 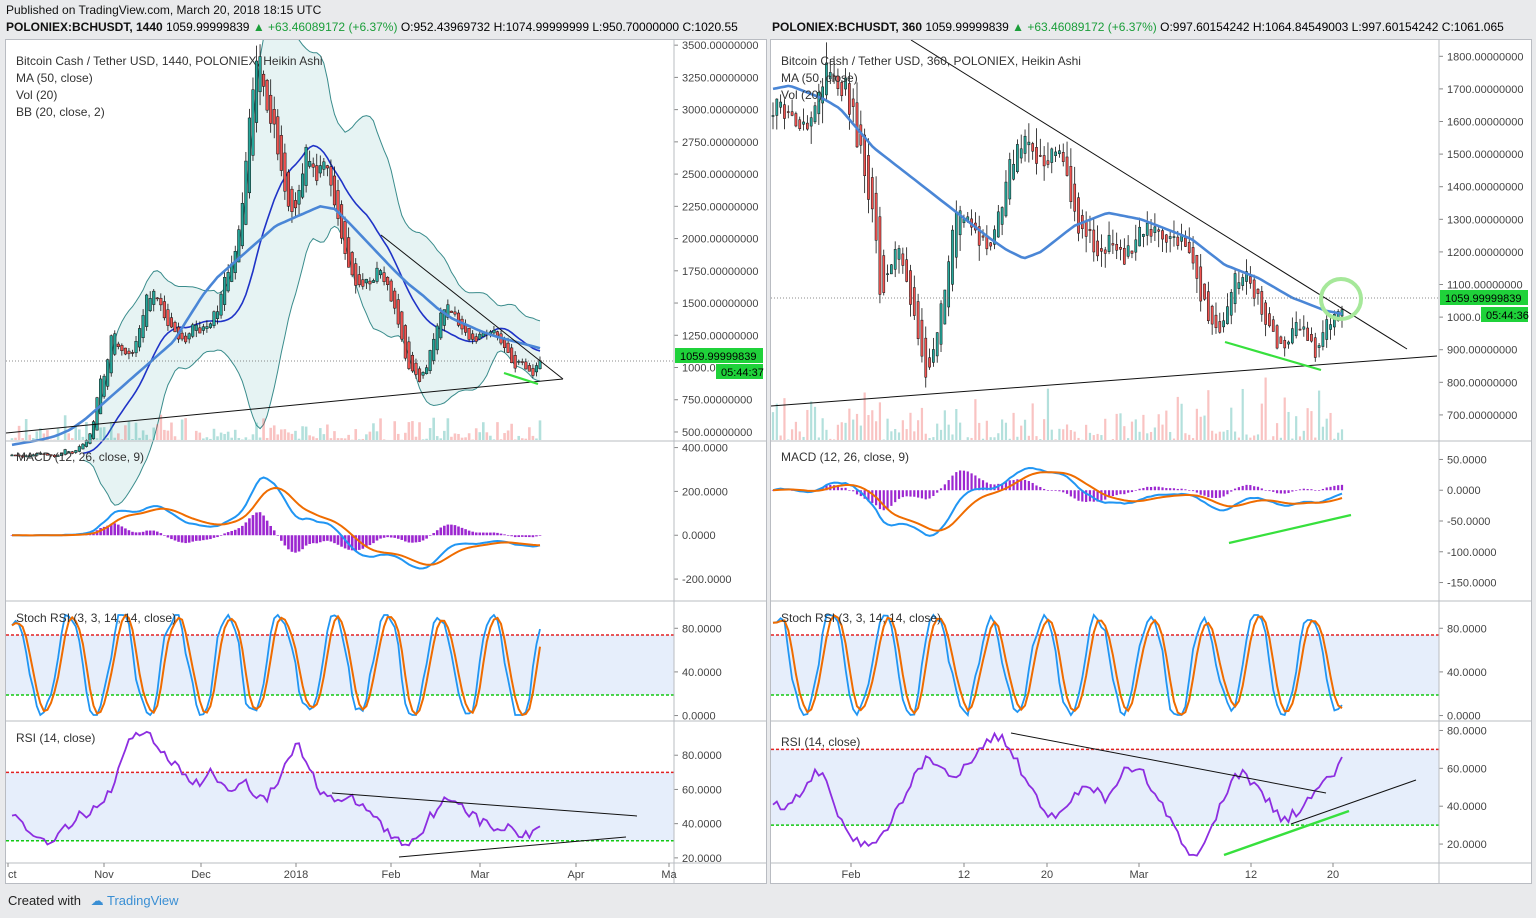 I want to click on y-tick-label: 80.0000, so click(x=1467, y=629).